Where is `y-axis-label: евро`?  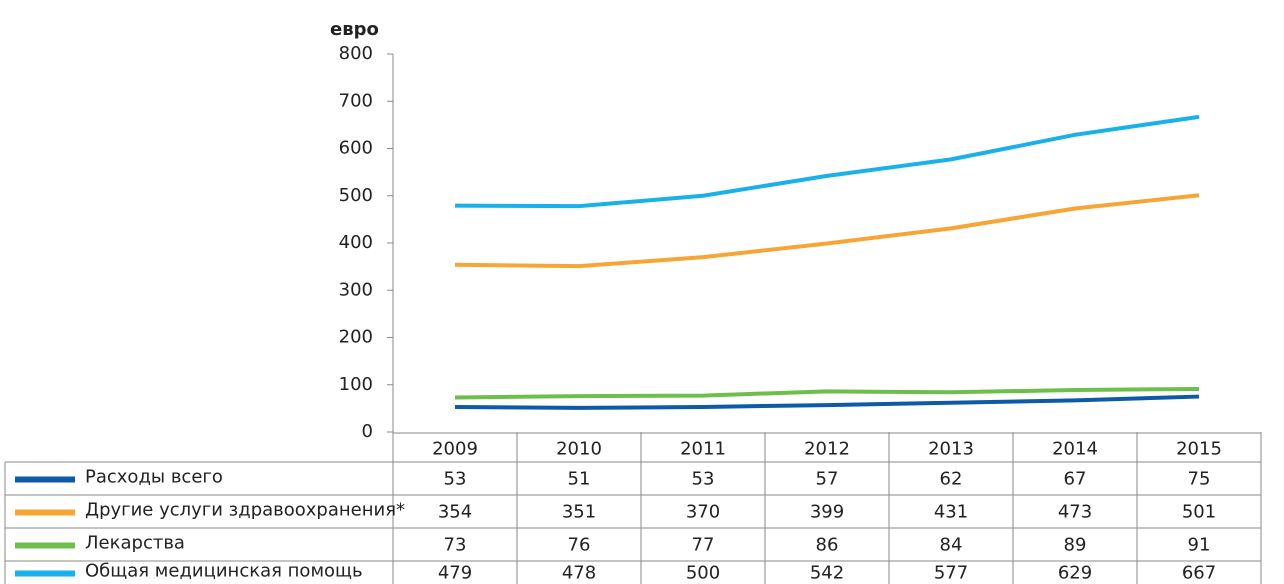
y-axis-label: евро is located at coordinates (354, 29).